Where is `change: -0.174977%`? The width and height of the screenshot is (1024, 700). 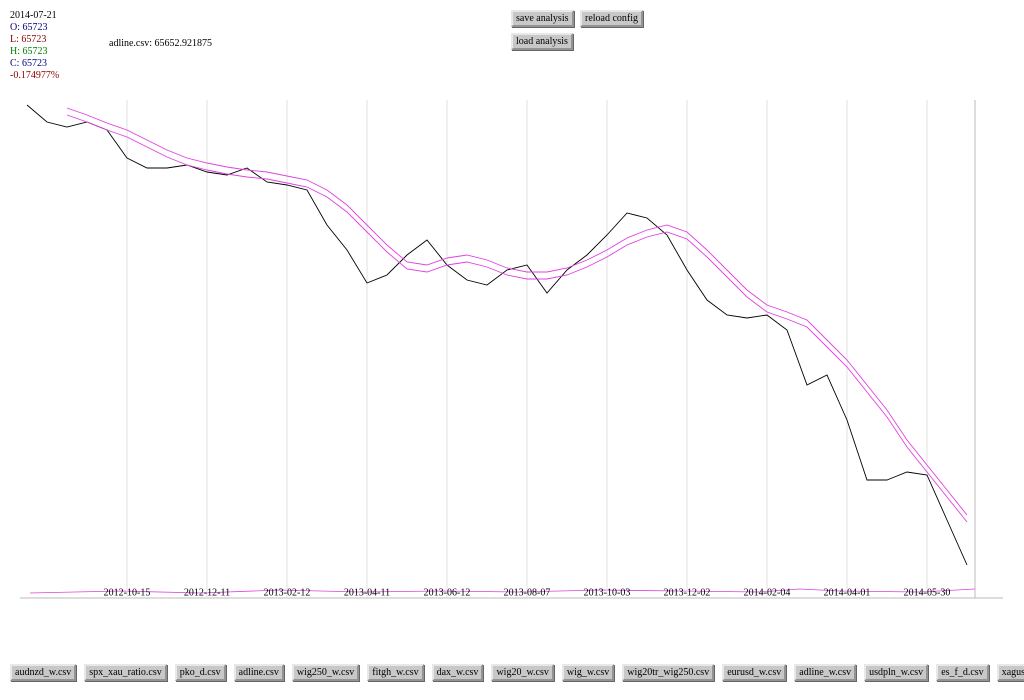
change: -0.174977% is located at coordinates (35, 75).